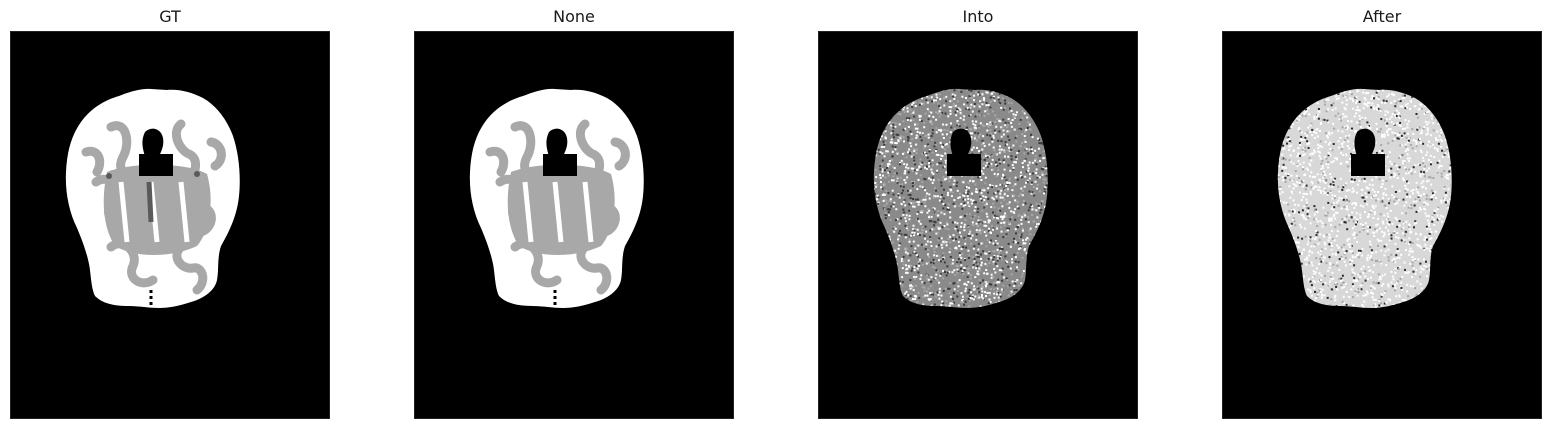 The height and width of the screenshot is (427, 1550). What do you see at coordinates (1382, 16) in the screenshot?
I see `panel-title: After` at bounding box center [1382, 16].